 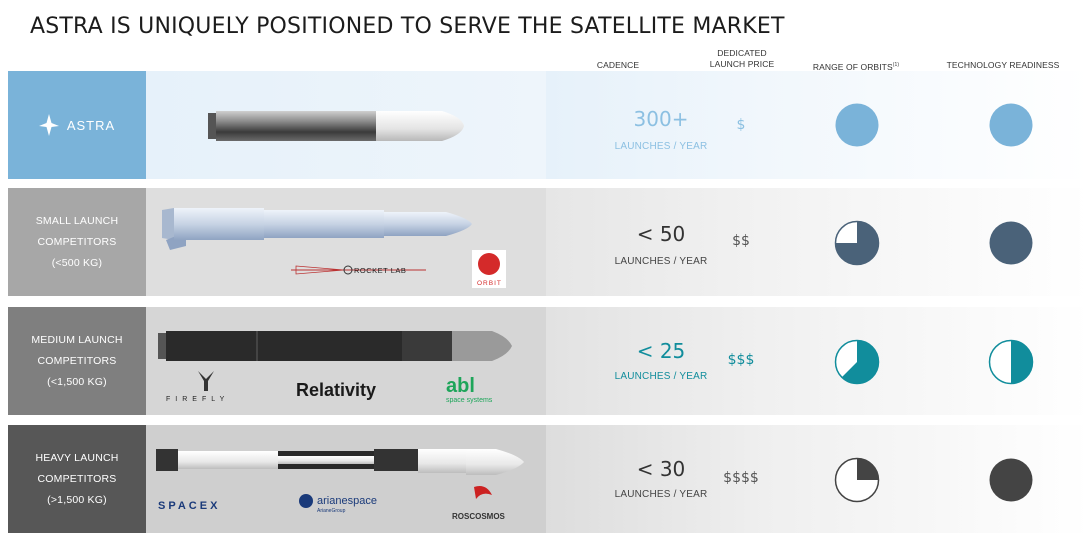 I want to click on heavy-orbits-pie, so click(x=857, y=480).